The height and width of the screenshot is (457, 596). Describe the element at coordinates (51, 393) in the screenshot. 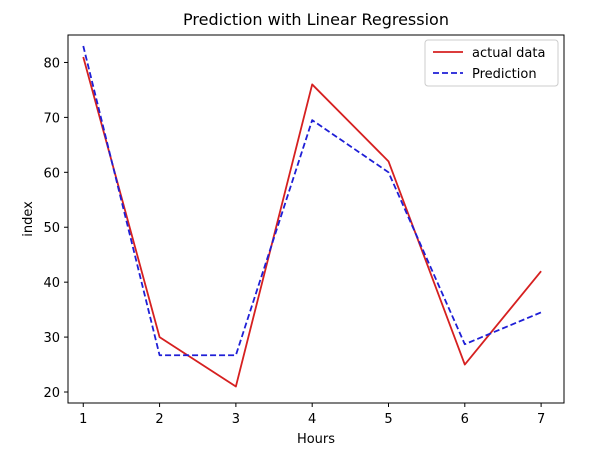

I see `y-tick-label: 20` at that location.